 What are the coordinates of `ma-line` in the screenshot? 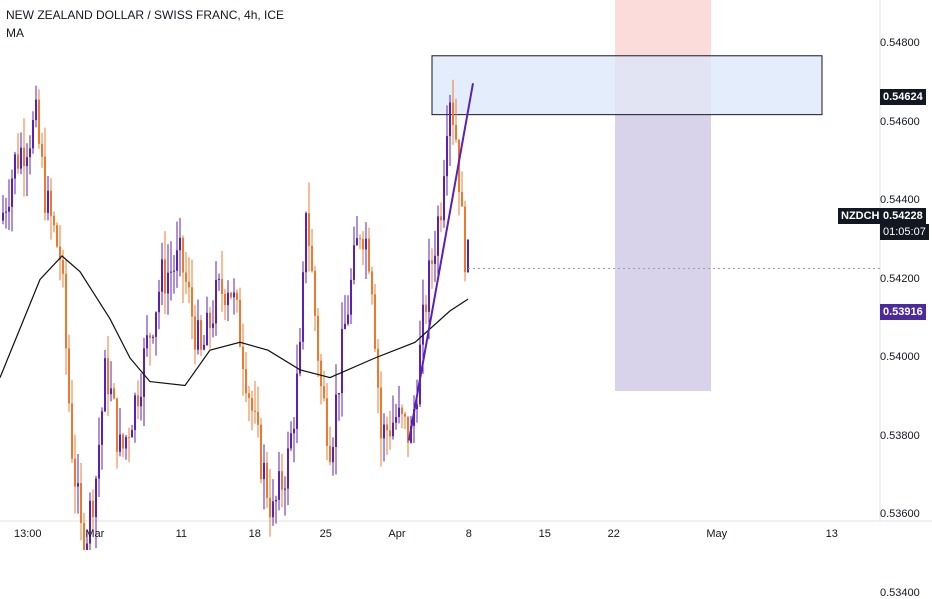 It's located at (234, 321).